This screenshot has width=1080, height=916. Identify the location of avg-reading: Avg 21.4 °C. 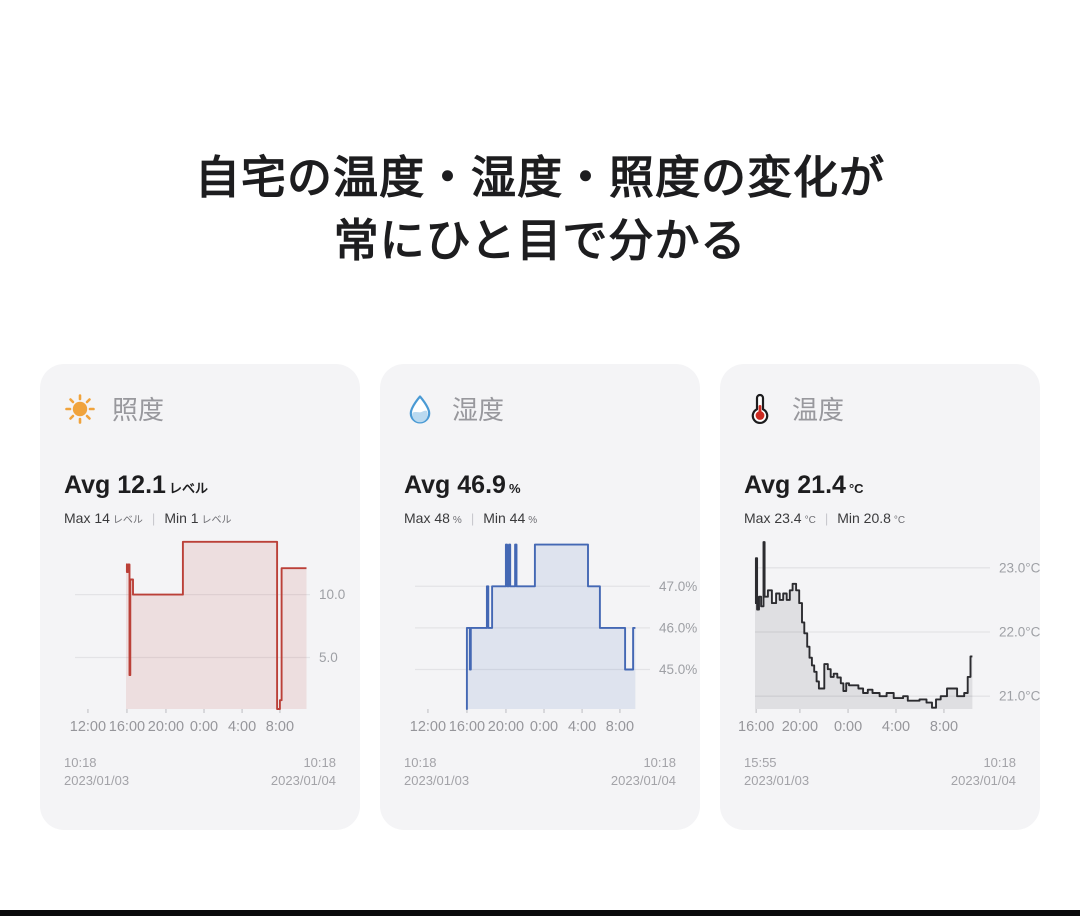
(880, 487).